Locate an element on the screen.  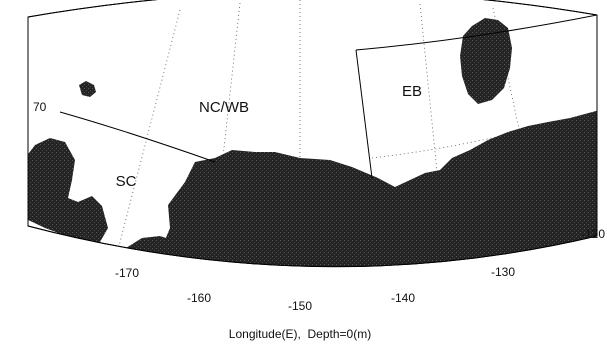
lon-tick-140: -140 is located at coordinates (403, 298).